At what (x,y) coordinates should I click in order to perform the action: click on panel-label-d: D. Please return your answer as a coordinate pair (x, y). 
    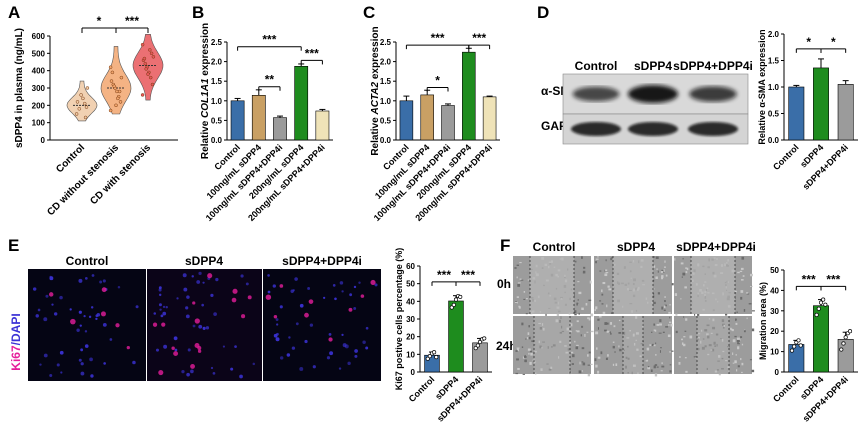
    Looking at the image, I should click on (543, 12).